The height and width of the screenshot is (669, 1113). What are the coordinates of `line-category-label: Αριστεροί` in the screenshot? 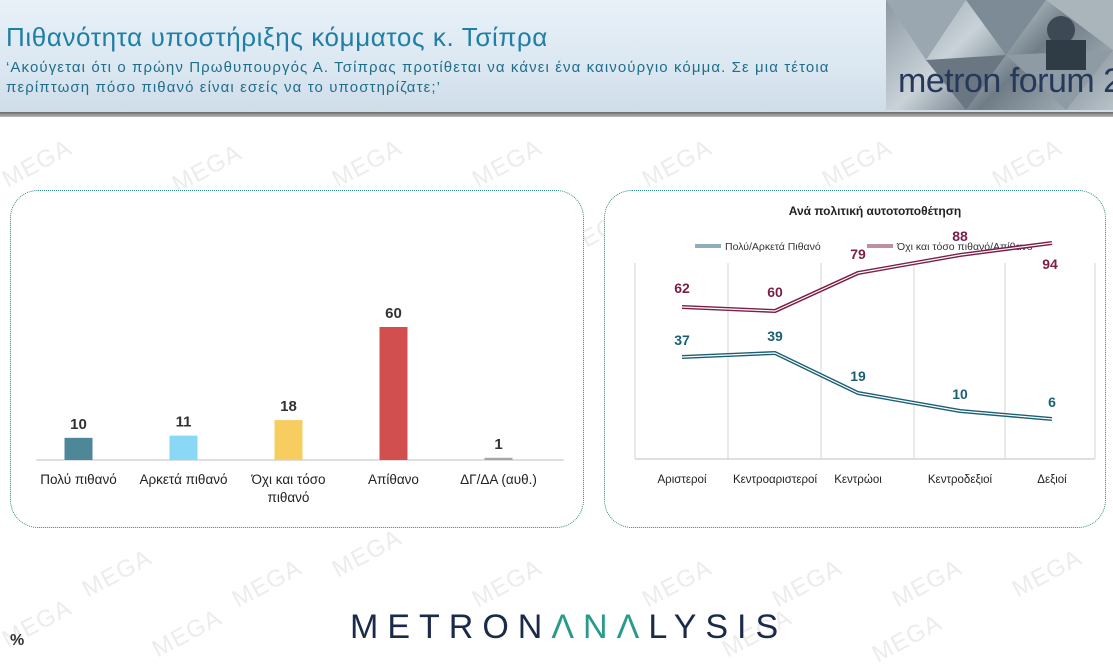 It's located at (681, 480).